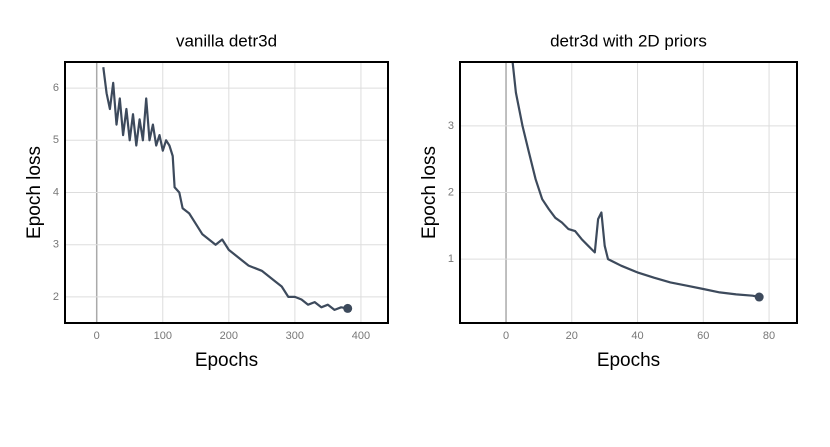 Image resolution: width=830 pixels, height=447 pixels. Describe the element at coordinates (572, 336) in the screenshot. I see `x-tick-label: 20` at that location.